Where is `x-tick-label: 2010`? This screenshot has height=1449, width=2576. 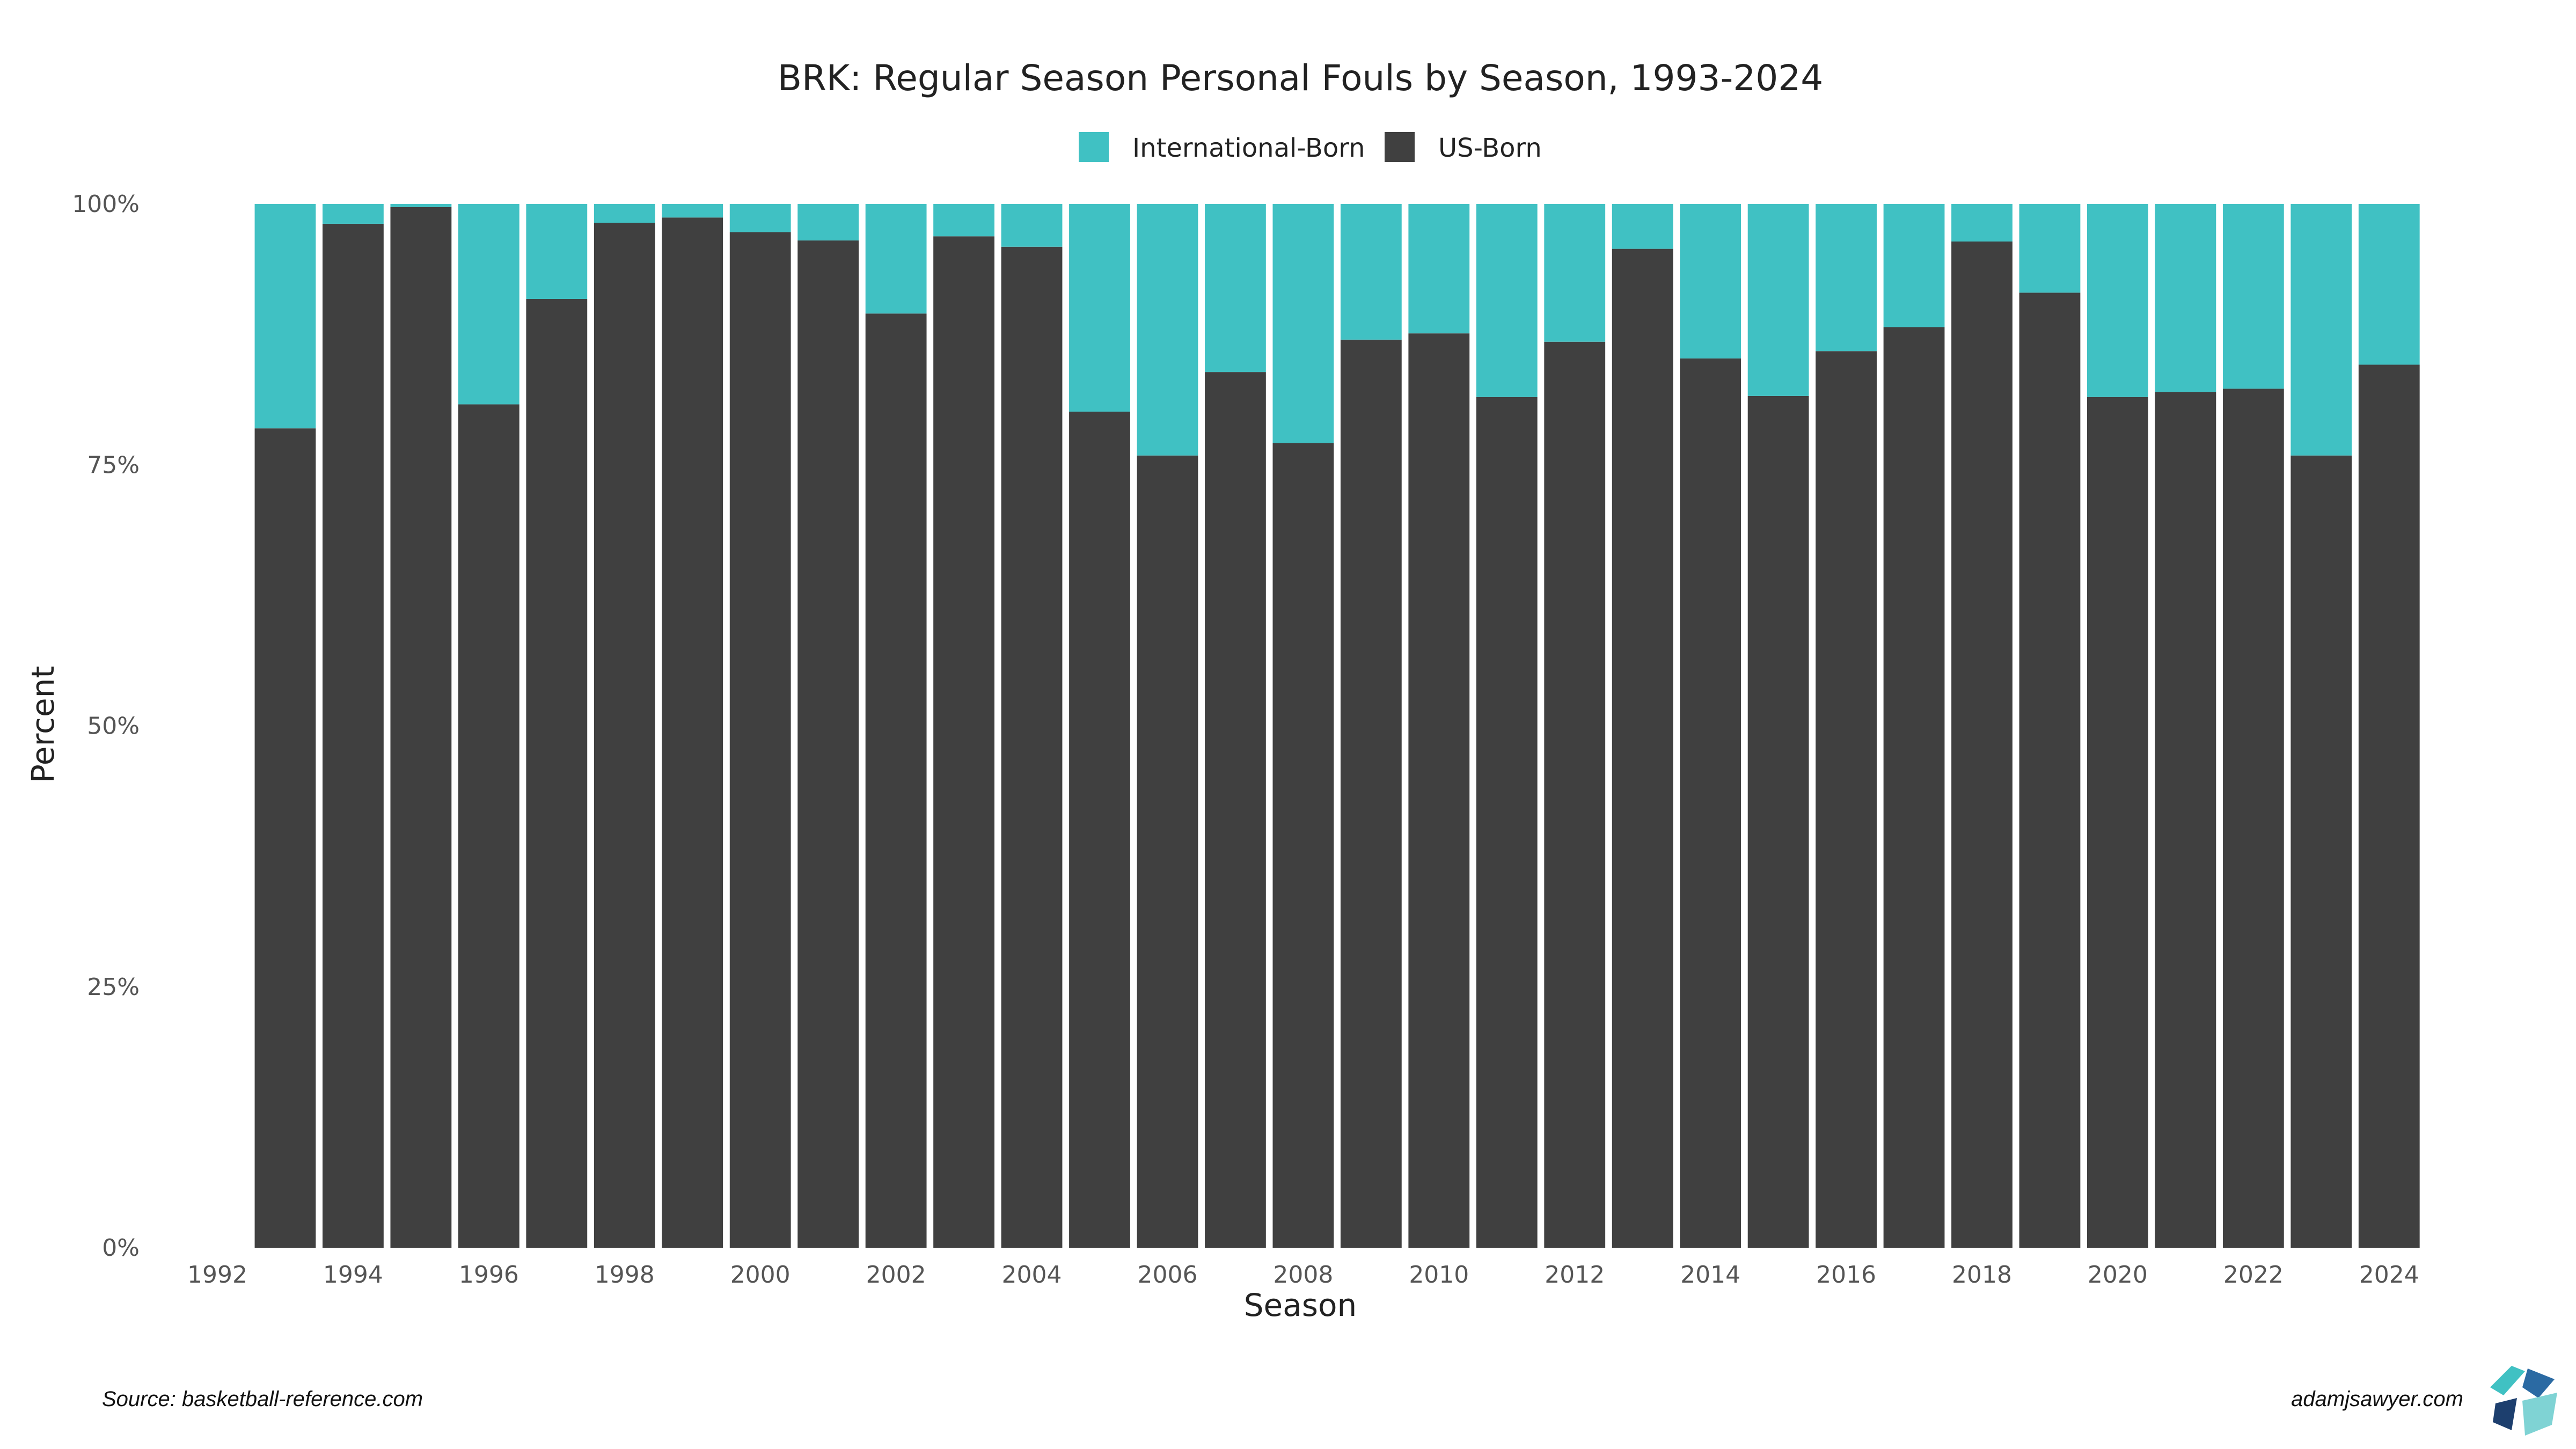 x-tick-label: 2010 is located at coordinates (1439, 1275).